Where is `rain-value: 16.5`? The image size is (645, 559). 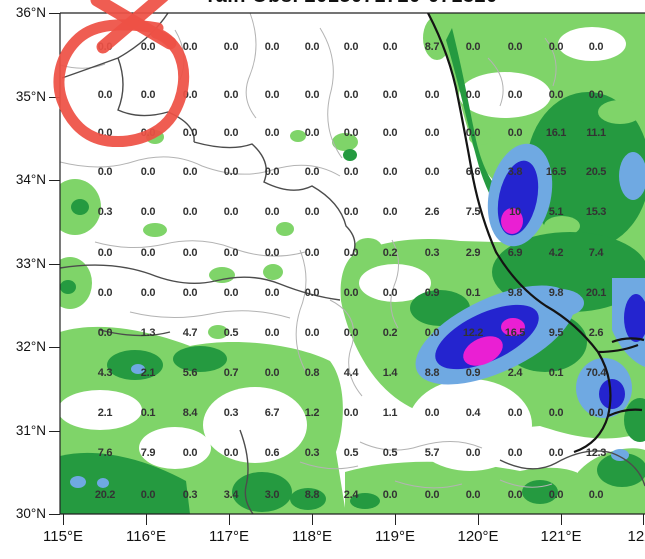 rain-value: 16.5 is located at coordinates (515, 333).